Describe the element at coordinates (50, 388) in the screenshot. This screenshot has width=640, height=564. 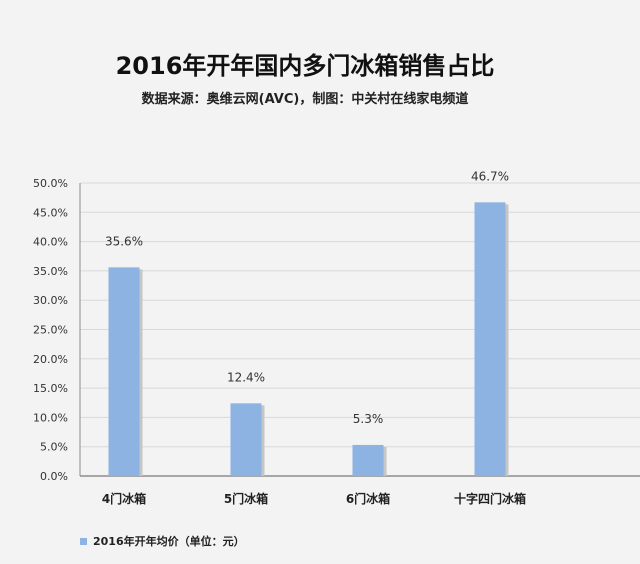
I see `y-tick-label: 15.0%` at that location.